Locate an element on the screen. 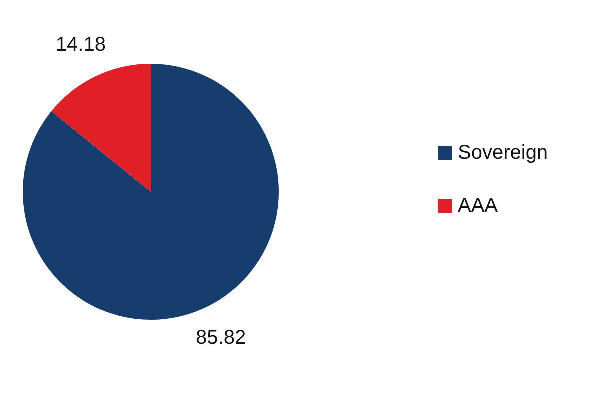 Image resolution: width=599 pixels, height=393 pixels. data-label: 85.82 is located at coordinates (221, 338).